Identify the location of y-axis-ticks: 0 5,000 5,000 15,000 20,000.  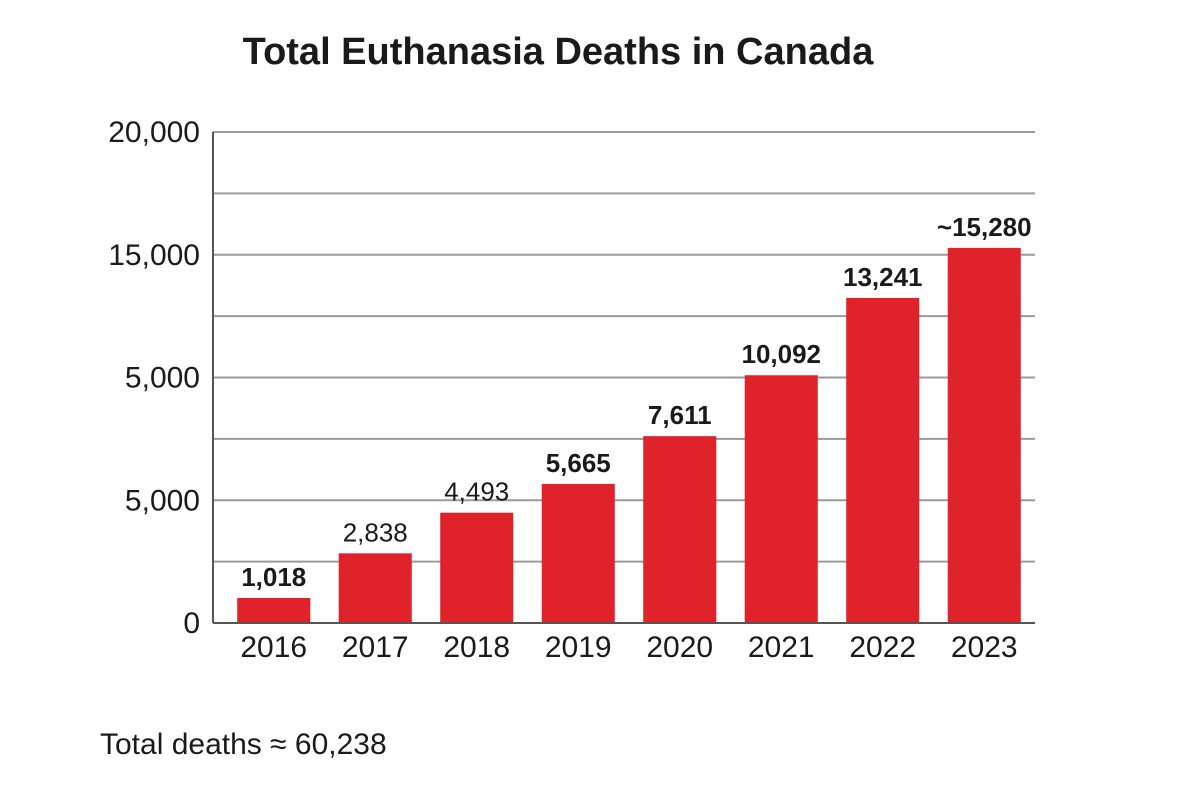
(154, 378).